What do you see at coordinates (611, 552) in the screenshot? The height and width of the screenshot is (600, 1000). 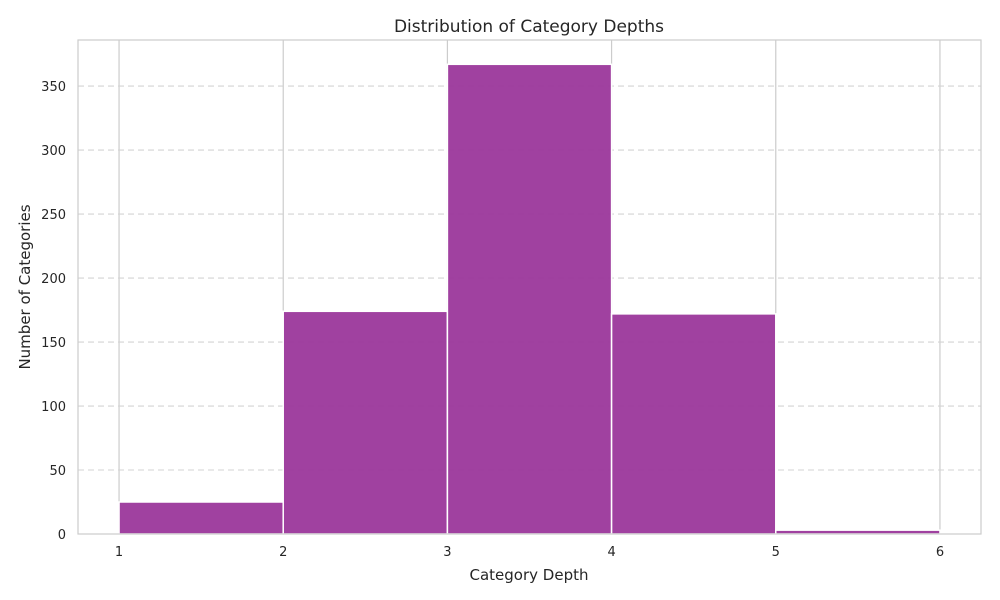 I see `x-tick-label: 4` at bounding box center [611, 552].